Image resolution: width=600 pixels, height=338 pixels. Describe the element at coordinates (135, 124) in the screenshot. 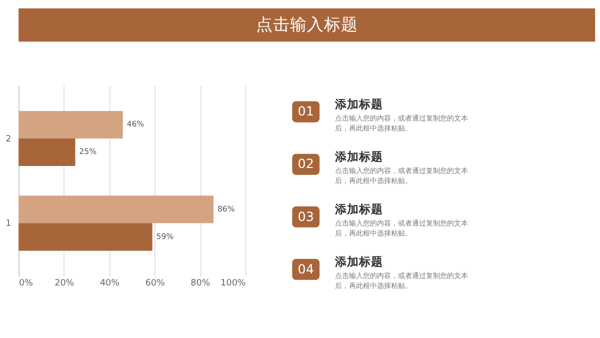

I see `data-label: 46%` at that location.